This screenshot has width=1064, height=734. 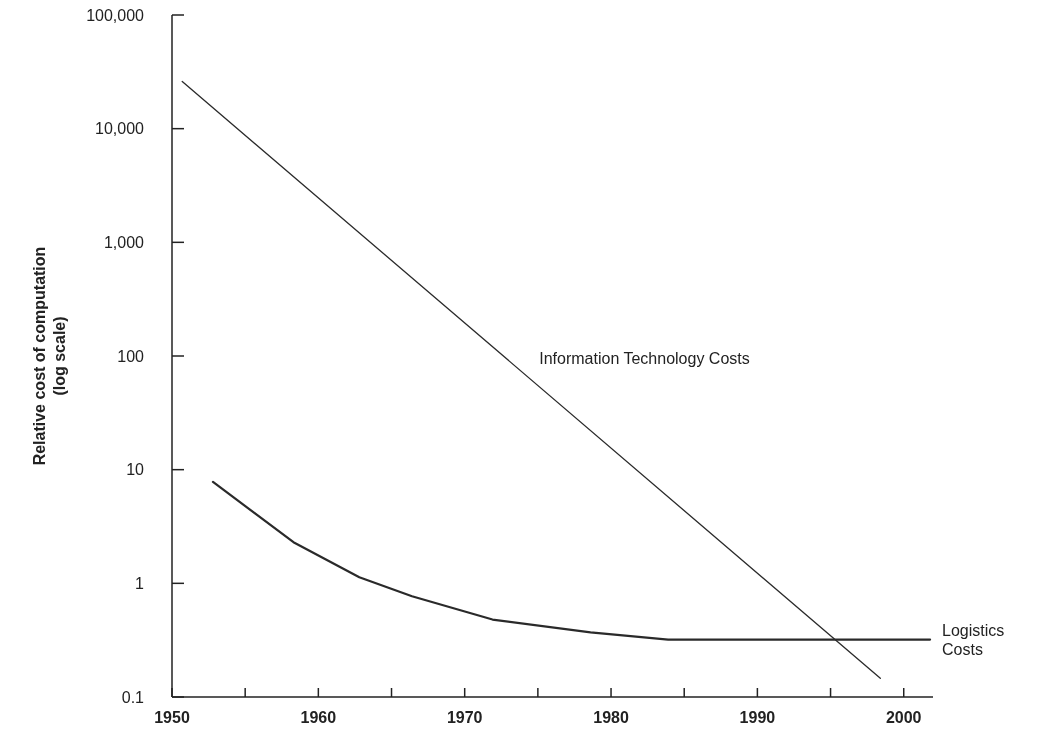 What do you see at coordinates (644, 358) in the screenshot?
I see `series-label: Information Technology Costs` at bounding box center [644, 358].